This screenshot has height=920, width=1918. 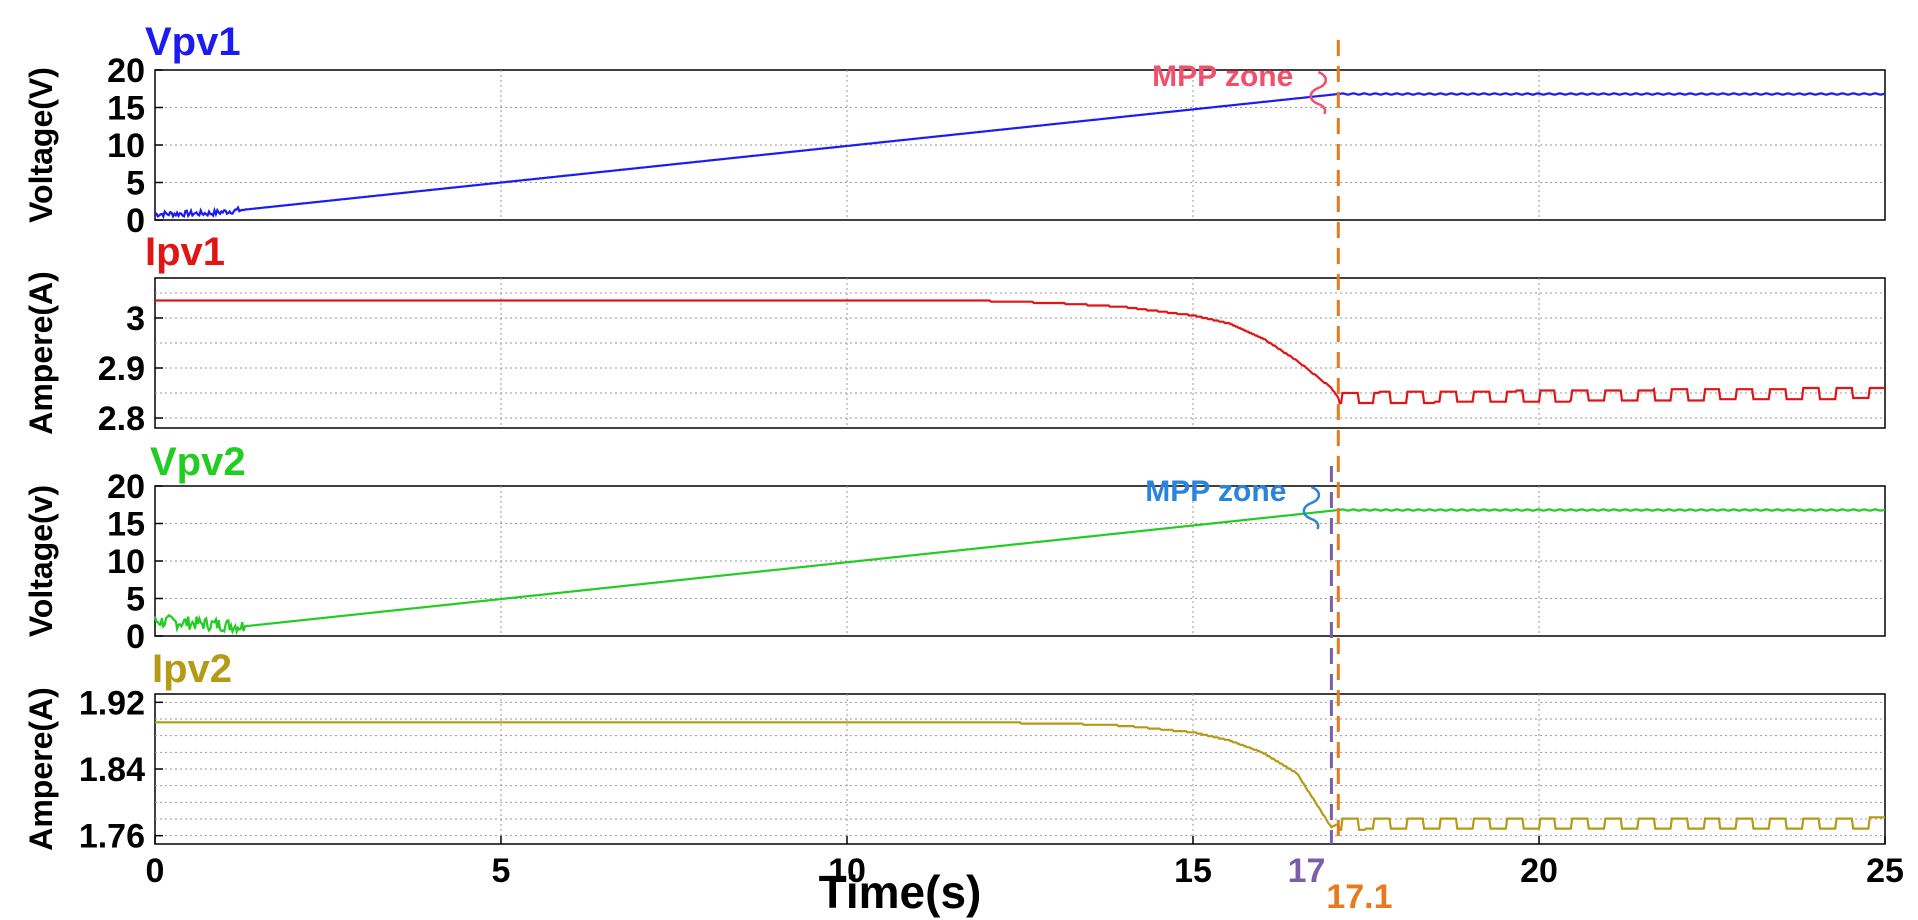 I want to click on panel-title: Ipv1, so click(x=185, y=252).